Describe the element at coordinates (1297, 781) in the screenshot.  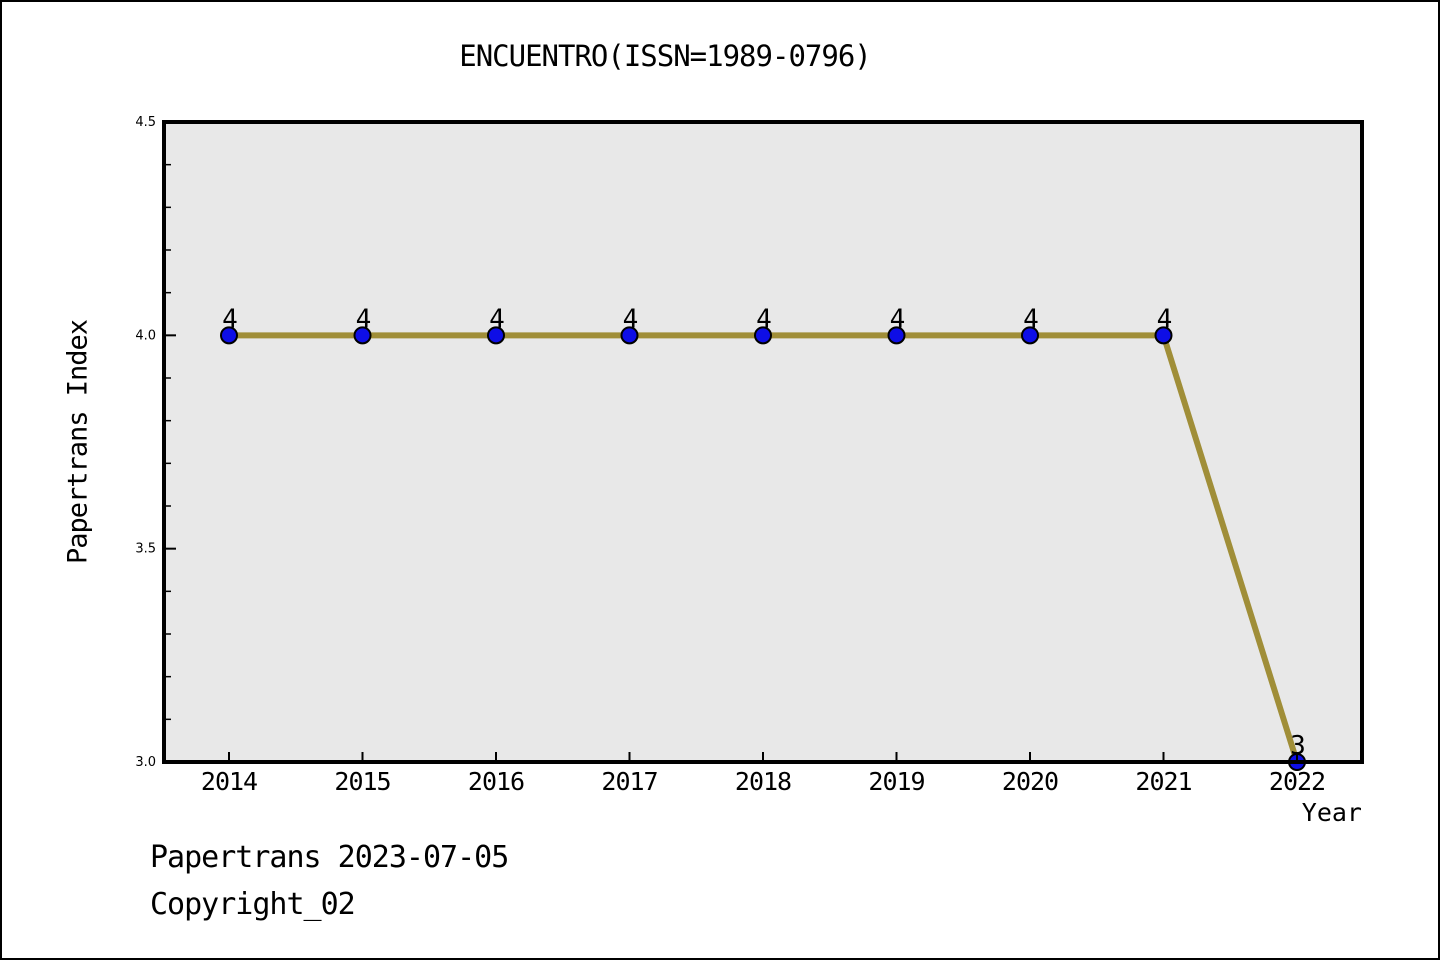
I see `x-tick-label: 2022` at that location.